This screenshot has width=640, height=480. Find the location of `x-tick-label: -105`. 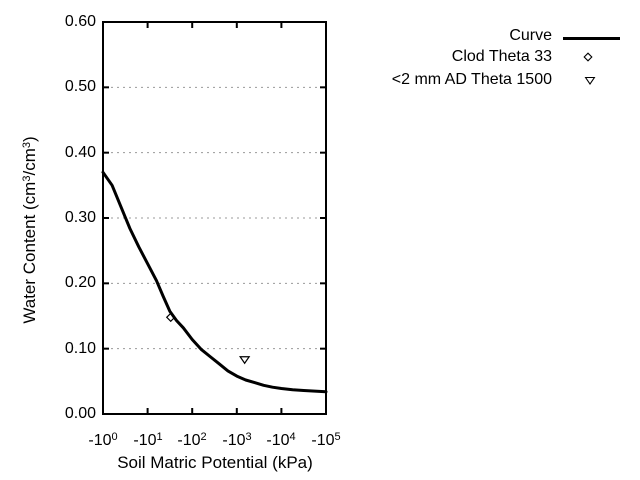

x-tick-label: -105 is located at coordinates (326, 440).